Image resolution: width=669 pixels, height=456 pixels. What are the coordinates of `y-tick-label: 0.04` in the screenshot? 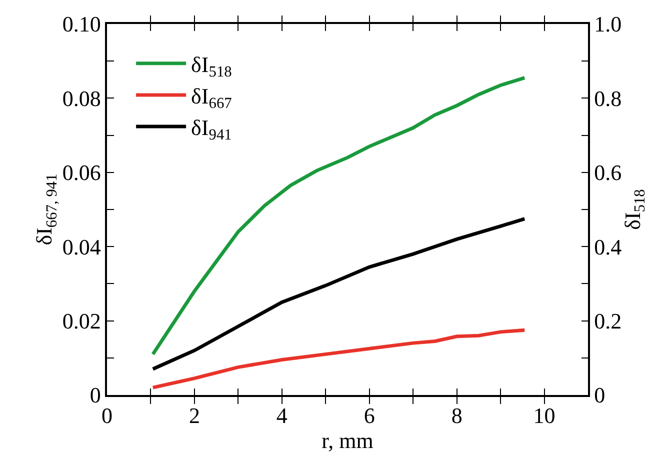 It's located at (81, 247).